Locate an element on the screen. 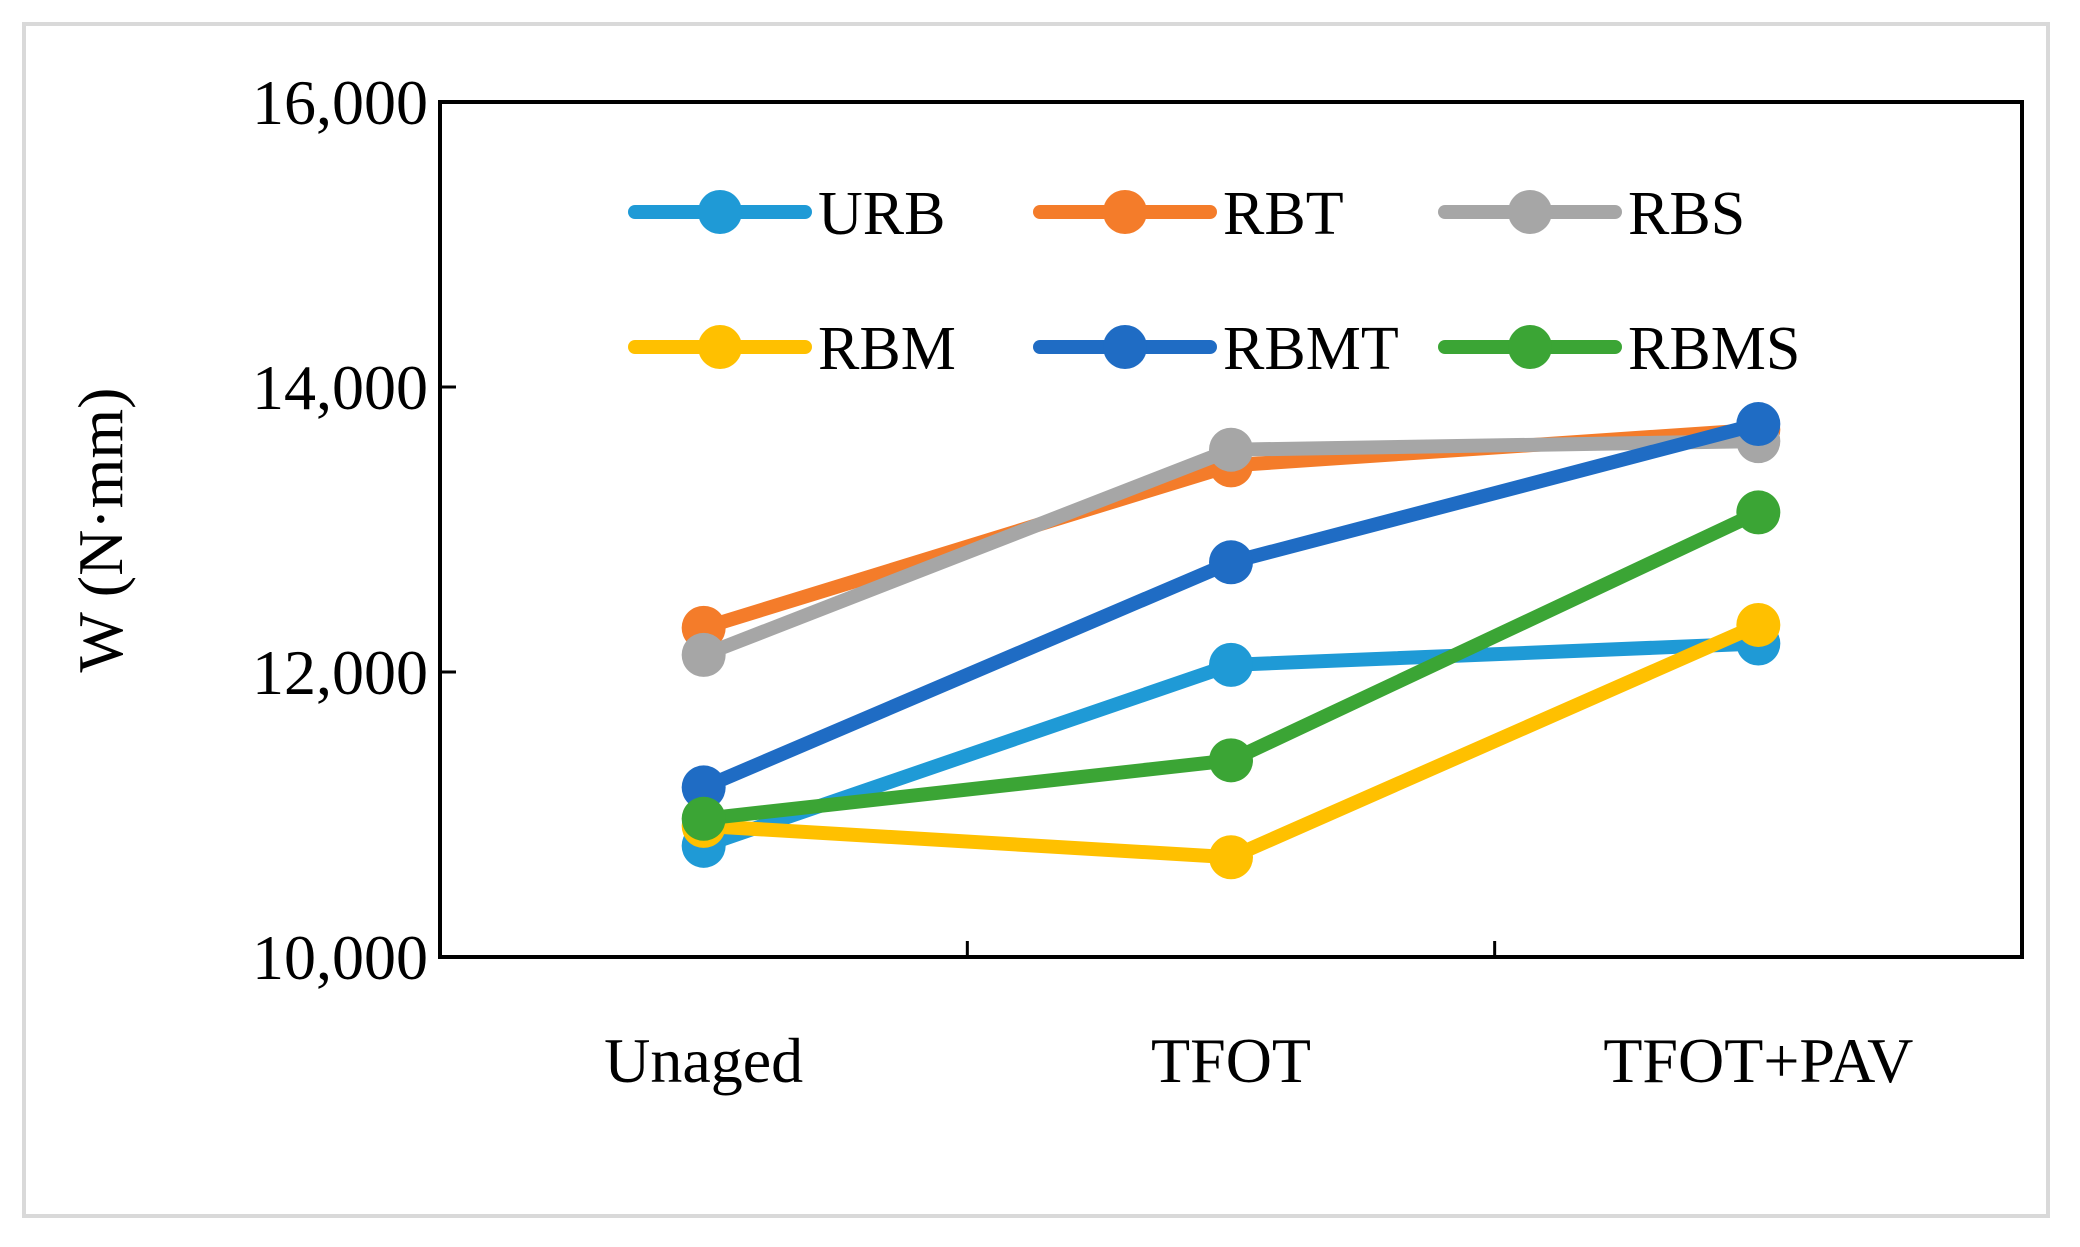 The height and width of the screenshot is (1247, 2080). series-rbs is located at coordinates (1231, 548).